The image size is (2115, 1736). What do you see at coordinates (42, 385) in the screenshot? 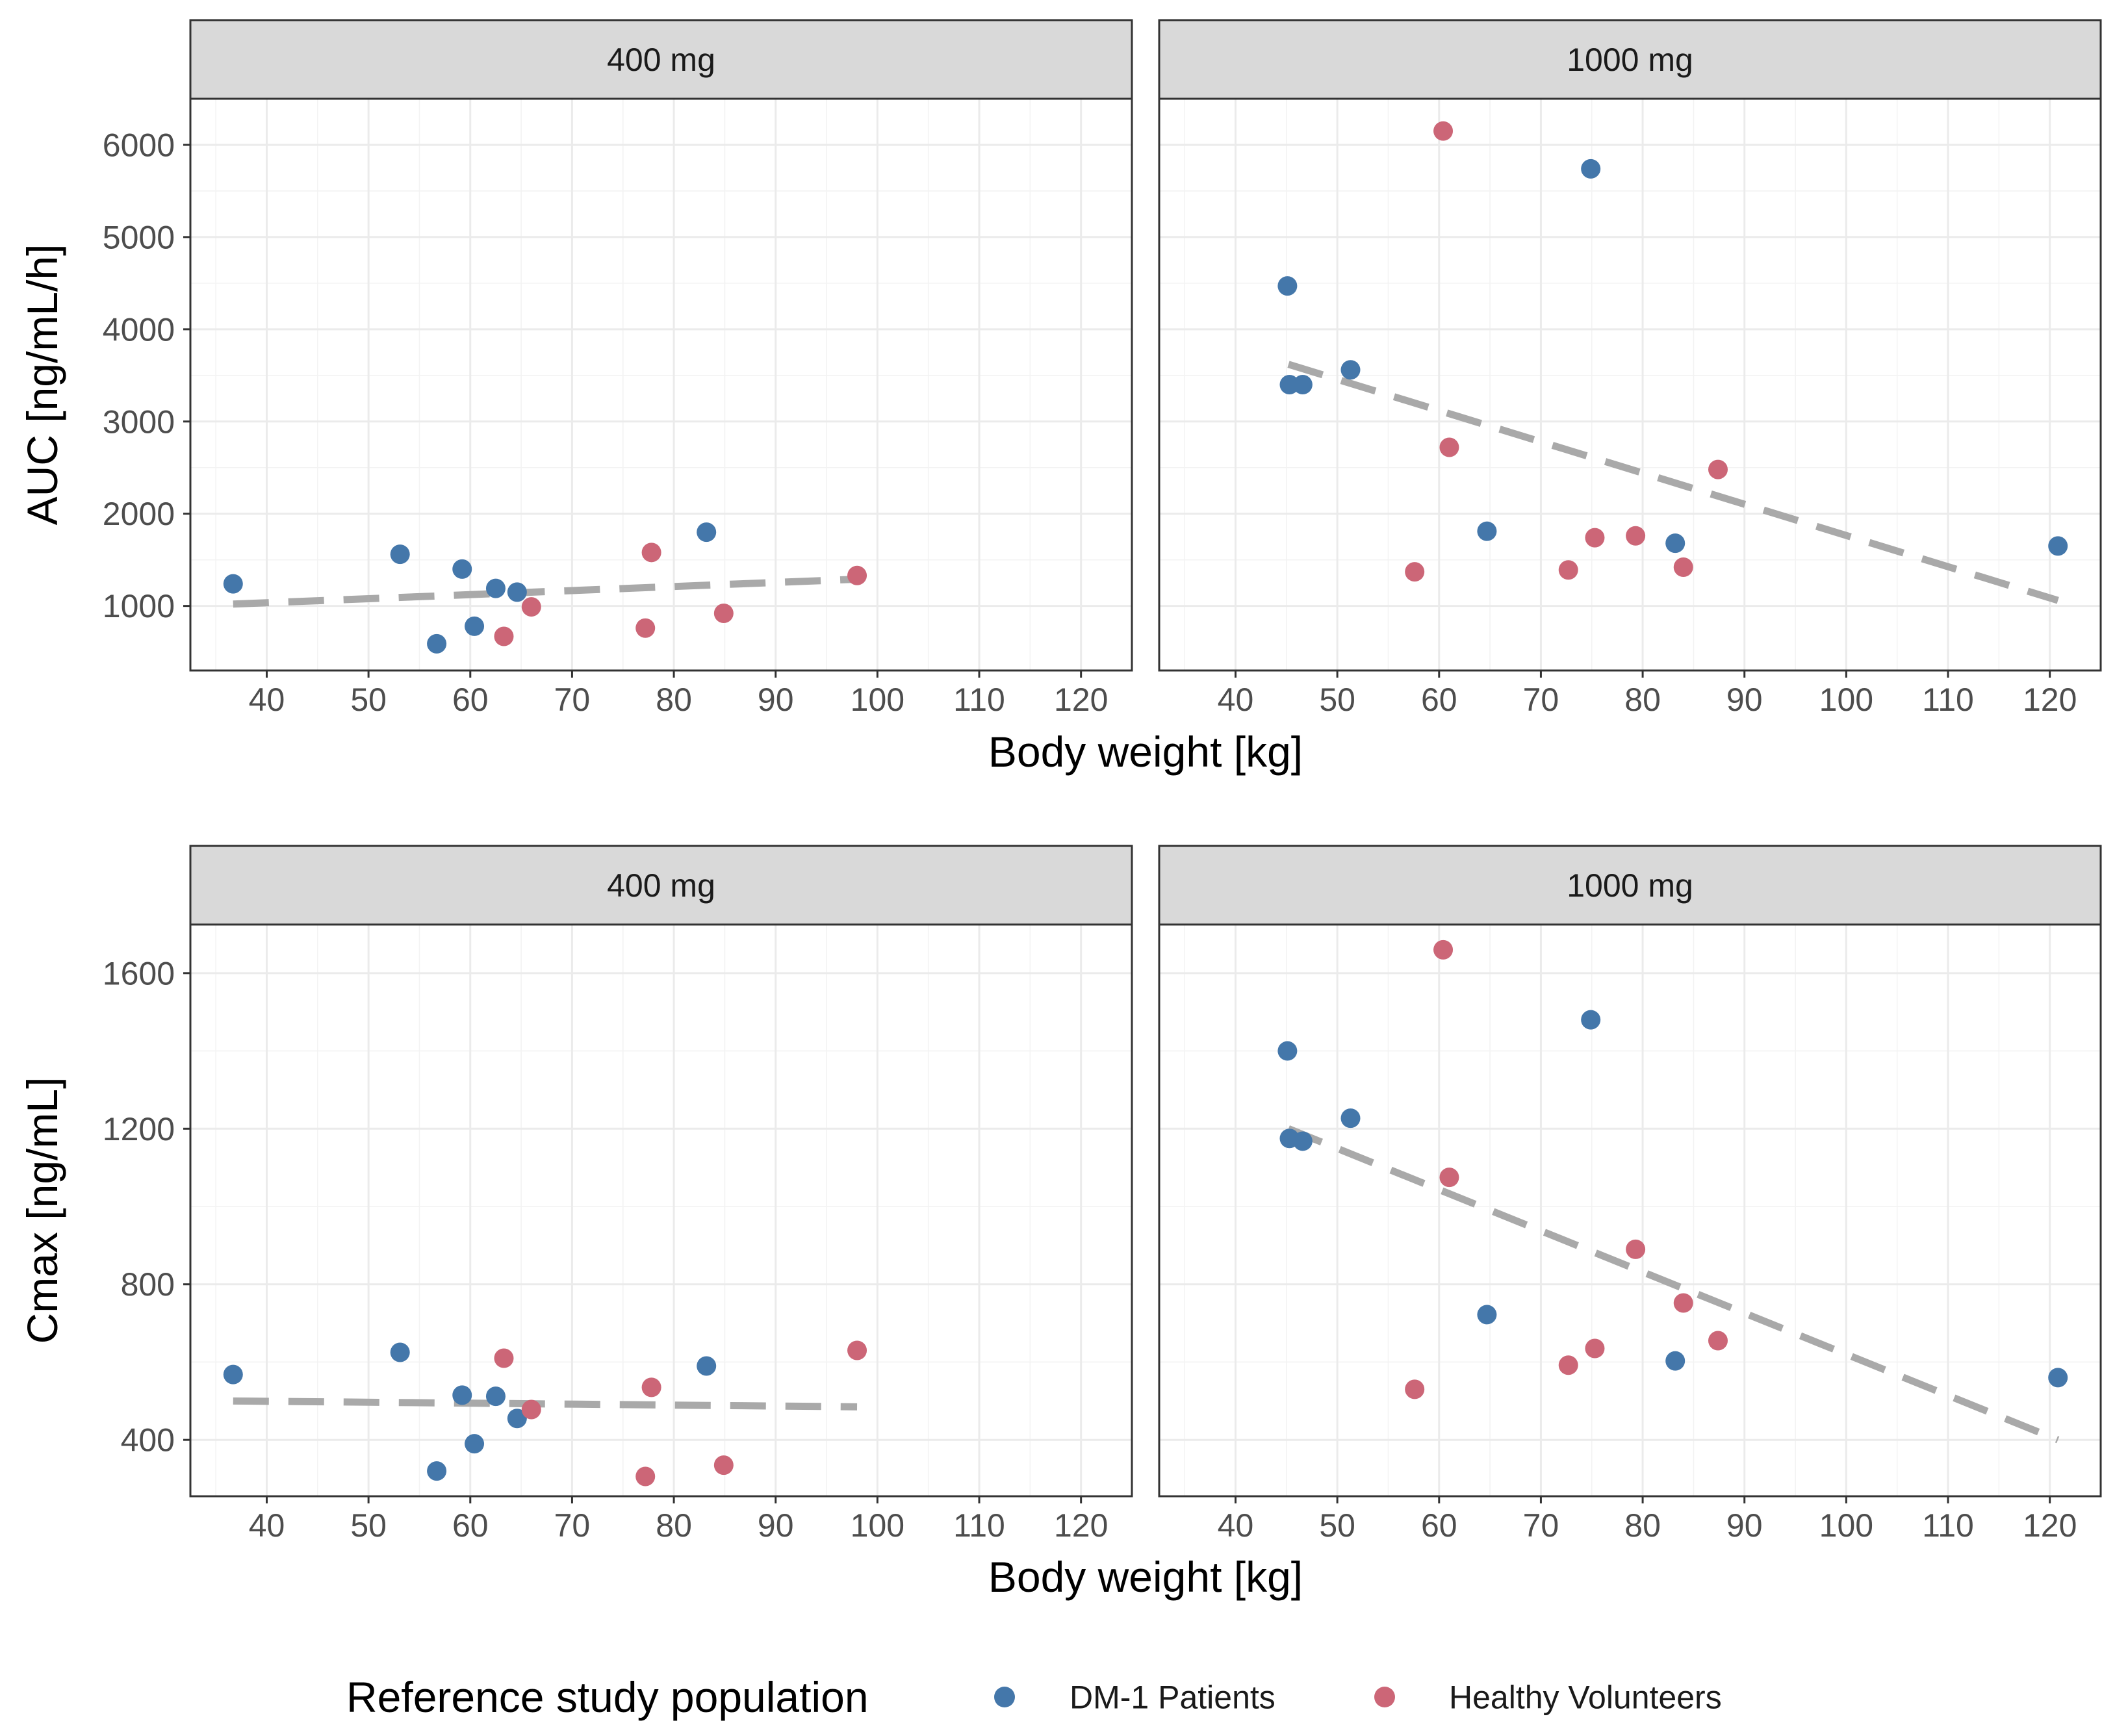
I see `y-axis-title-auc-ng-ml-h: AUC [ng/mL/h]` at bounding box center [42, 385].